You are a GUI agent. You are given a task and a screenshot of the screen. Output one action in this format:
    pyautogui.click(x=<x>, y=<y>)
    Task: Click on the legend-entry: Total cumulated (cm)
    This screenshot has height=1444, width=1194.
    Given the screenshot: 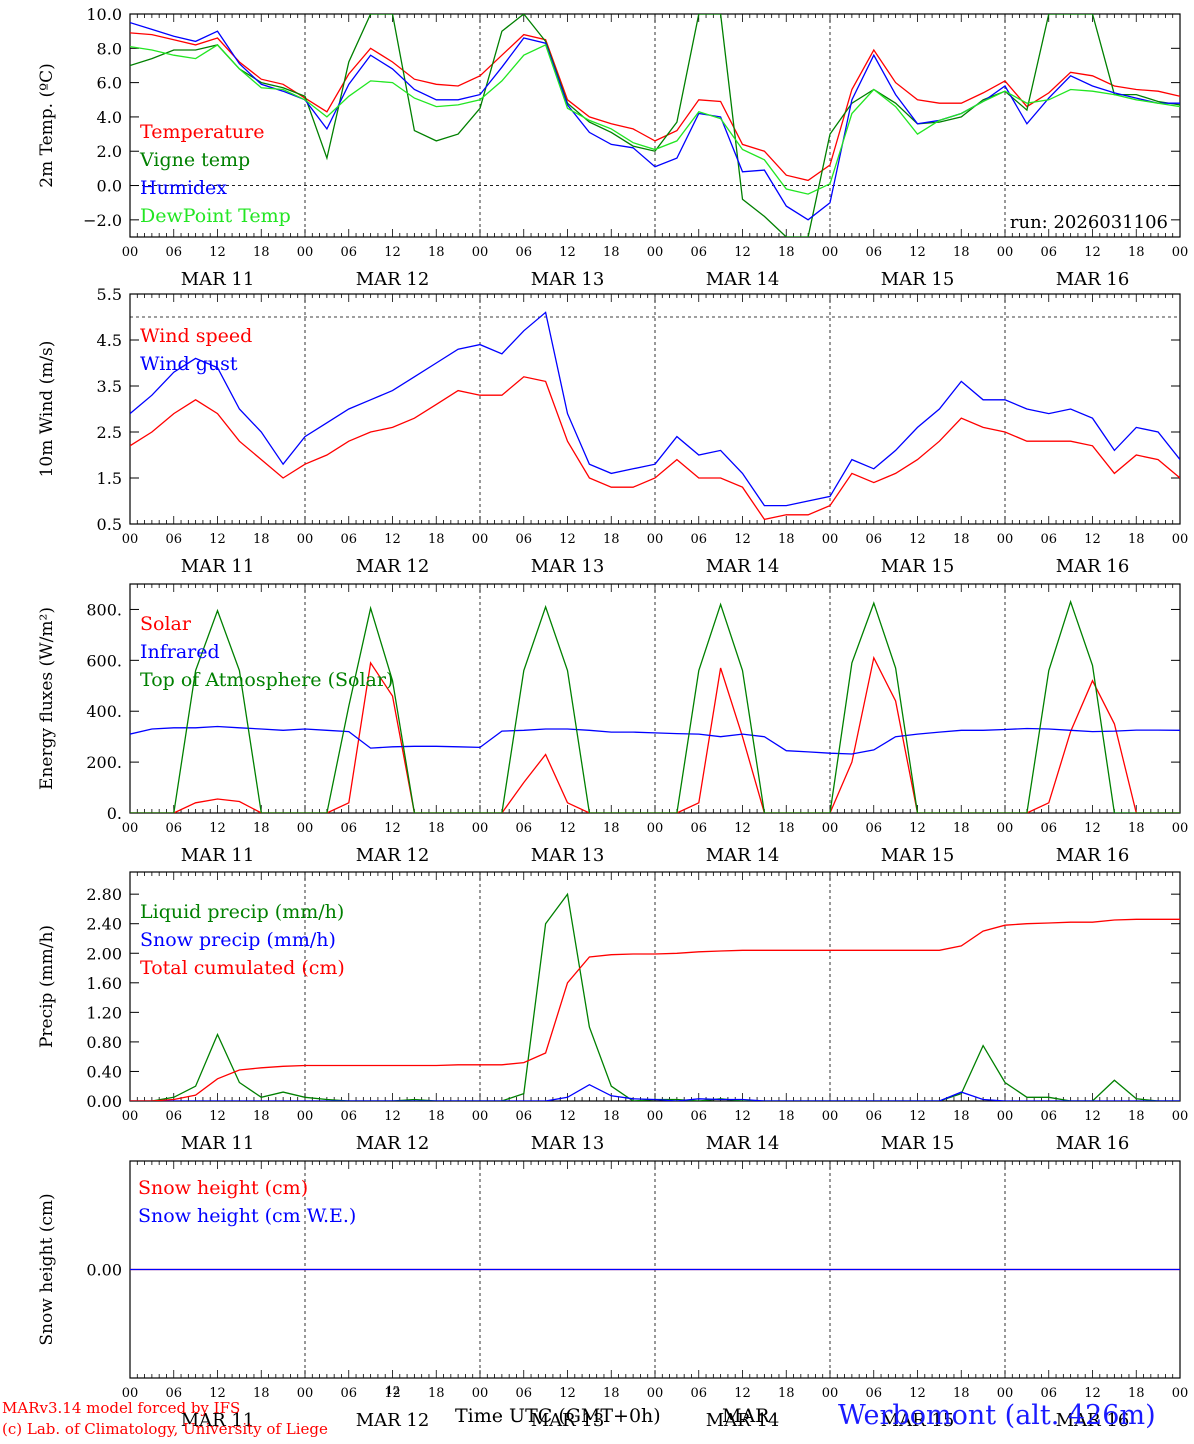 What is the action you would take?
    pyautogui.click(x=242, y=968)
    